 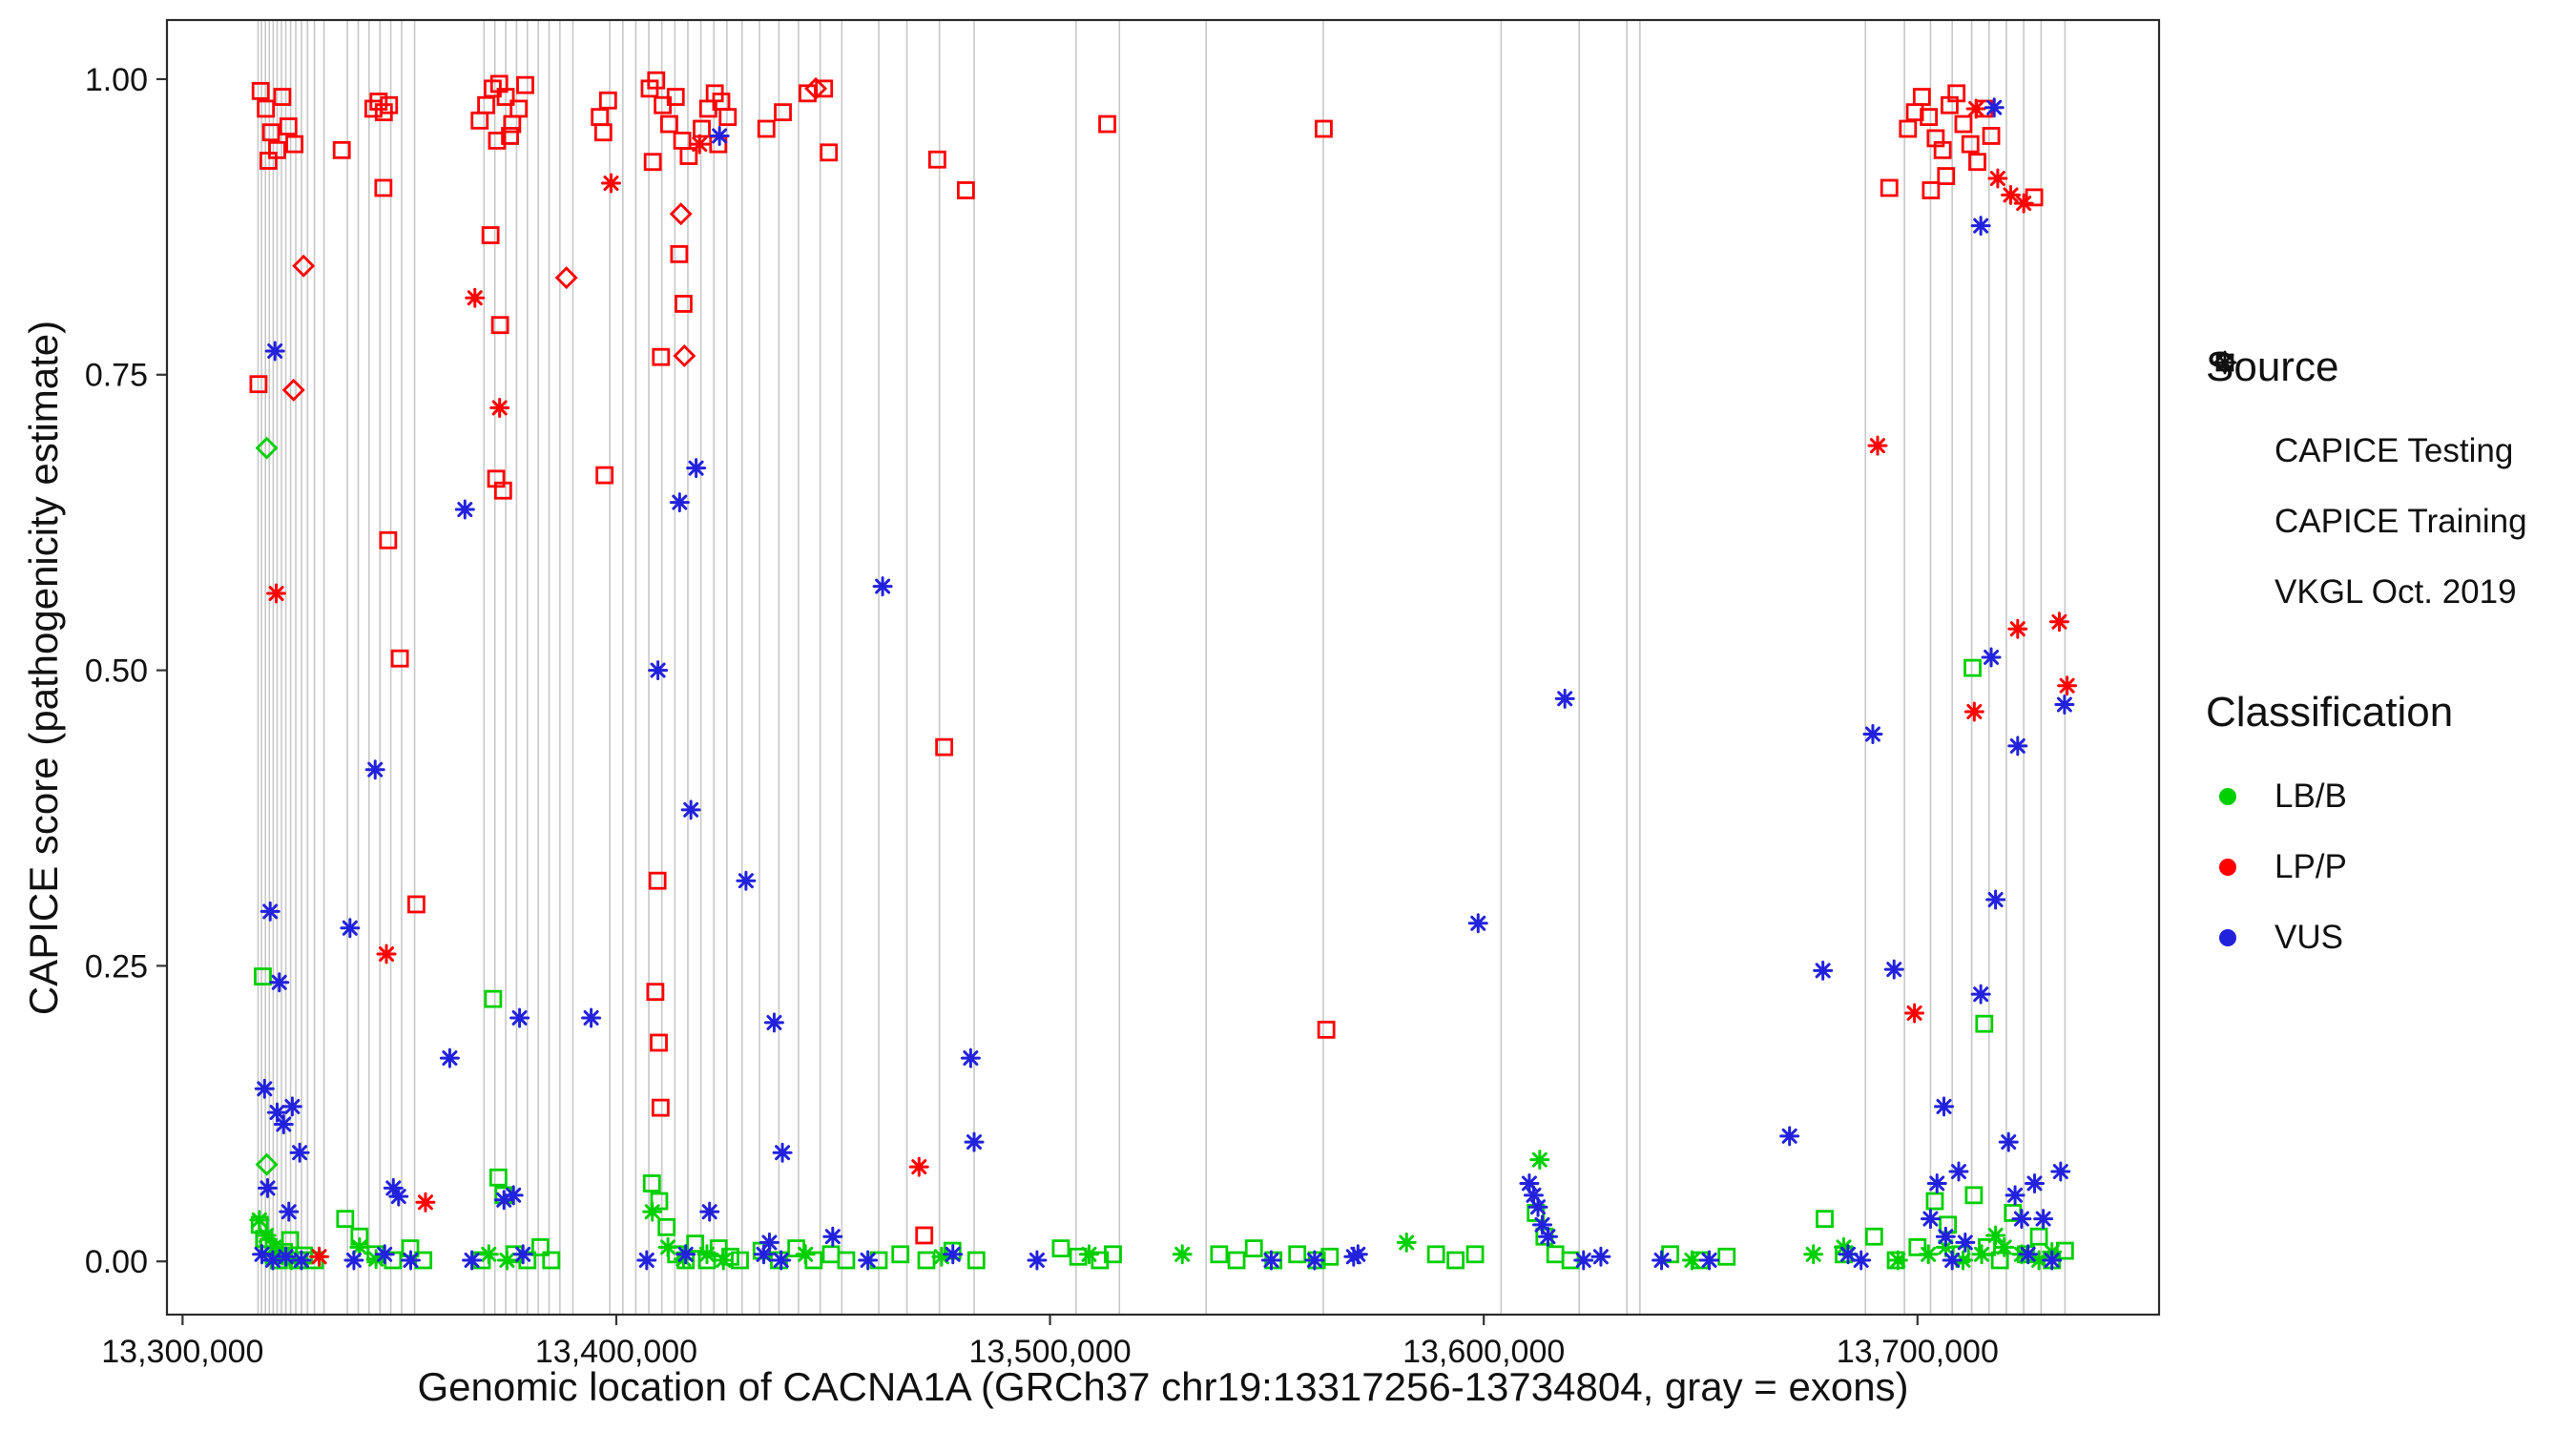 I want to click on legend-item-label: VUS, so click(x=2309, y=937).